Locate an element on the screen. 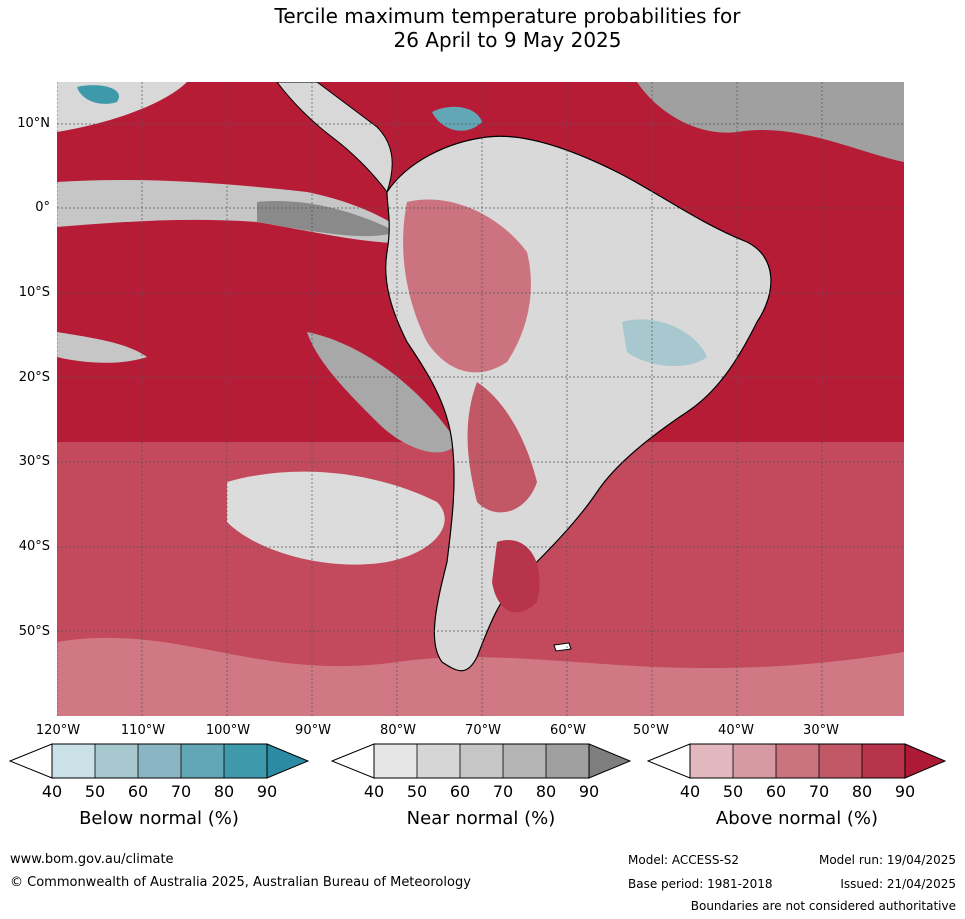 Image resolution: width=965 pixels, height=919 pixels. near-normal-tick-50: 50 is located at coordinates (417, 791).